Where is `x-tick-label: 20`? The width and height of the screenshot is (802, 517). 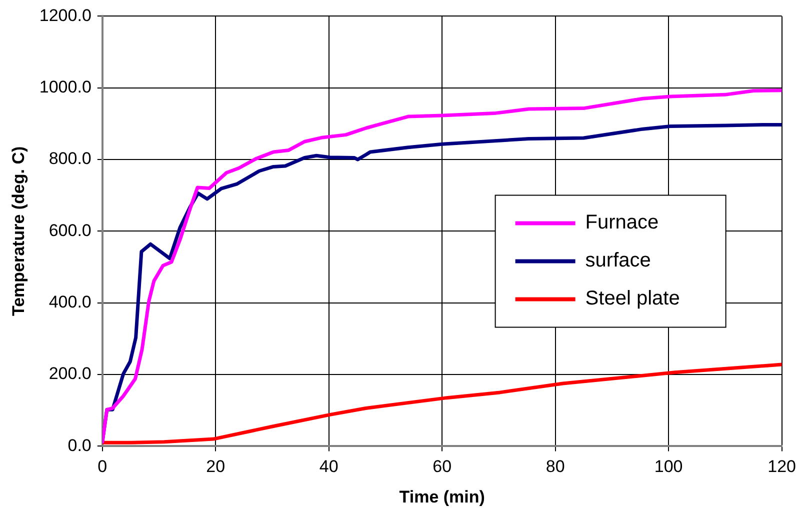 x-tick-label: 20 is located at coordinates (216, 466).